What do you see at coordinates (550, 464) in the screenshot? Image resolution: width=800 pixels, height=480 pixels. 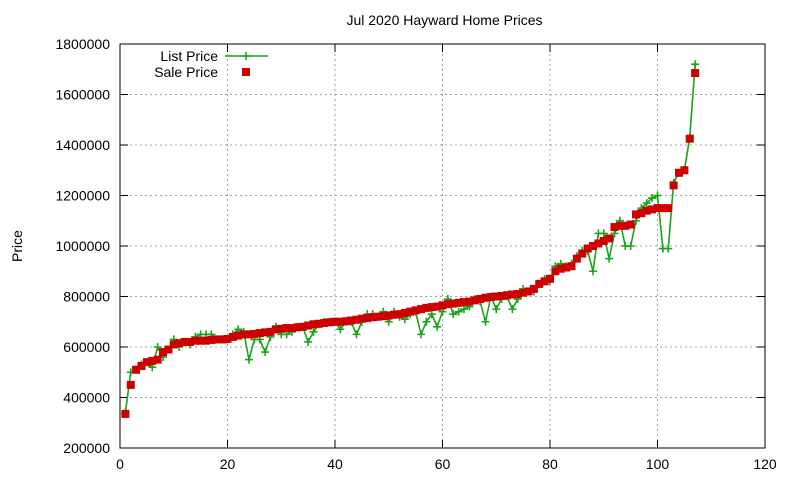 I see `x-tick-label: 80` at bounding box center [550, 464].